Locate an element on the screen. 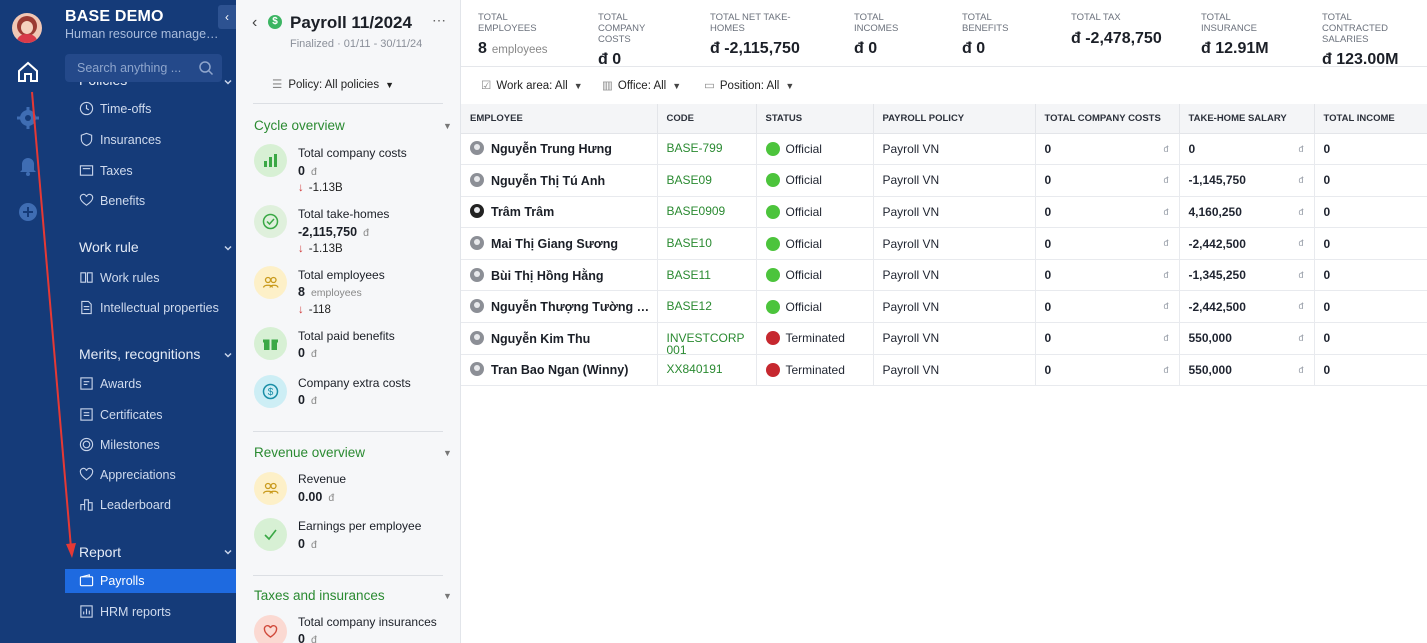  column-header-take-home-salary: TAKE-HOME SALARY is located at coordinates (1247, 119).